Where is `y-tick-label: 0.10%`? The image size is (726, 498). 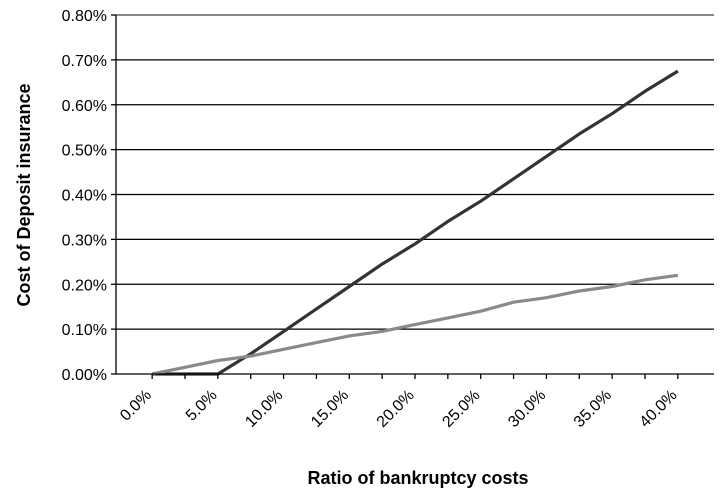 y-tick-label: 0.10% is located at coordinates (84, 330).